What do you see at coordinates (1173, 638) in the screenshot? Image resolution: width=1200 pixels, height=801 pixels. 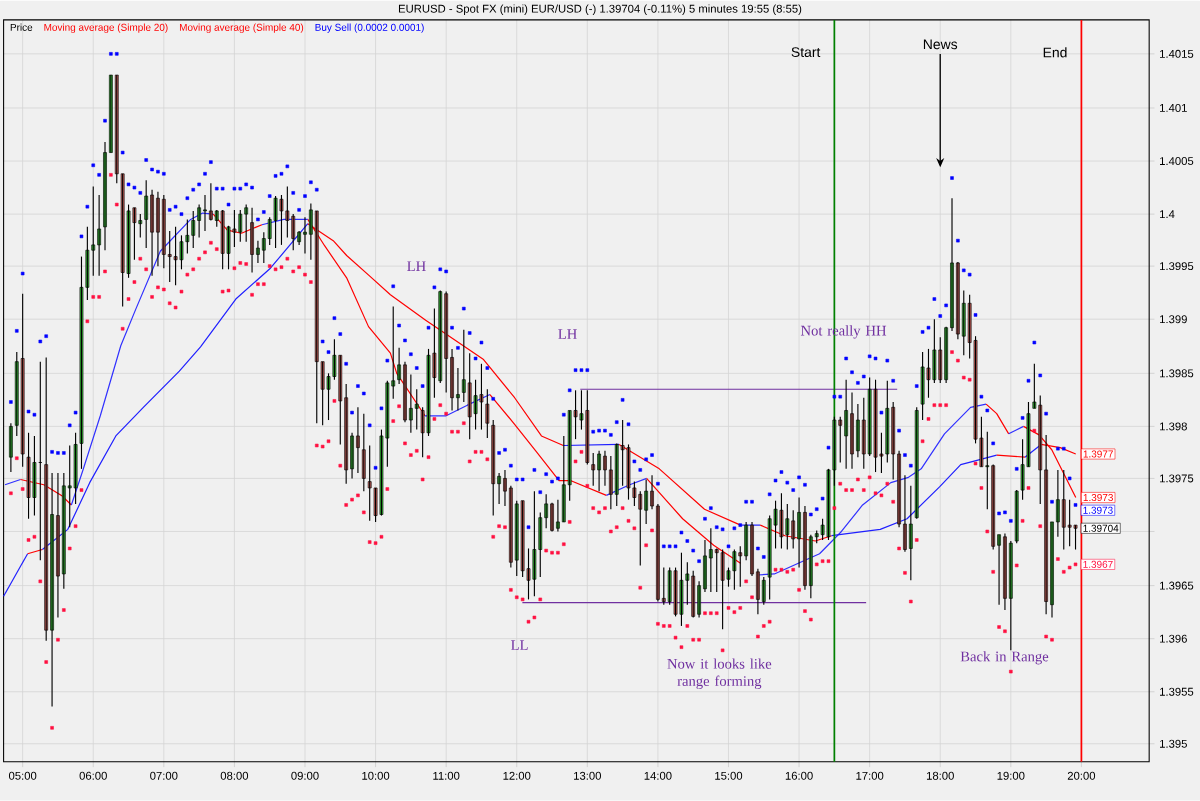 I see `y-tick-label: 1.396` at bounding box center [1173, 638].